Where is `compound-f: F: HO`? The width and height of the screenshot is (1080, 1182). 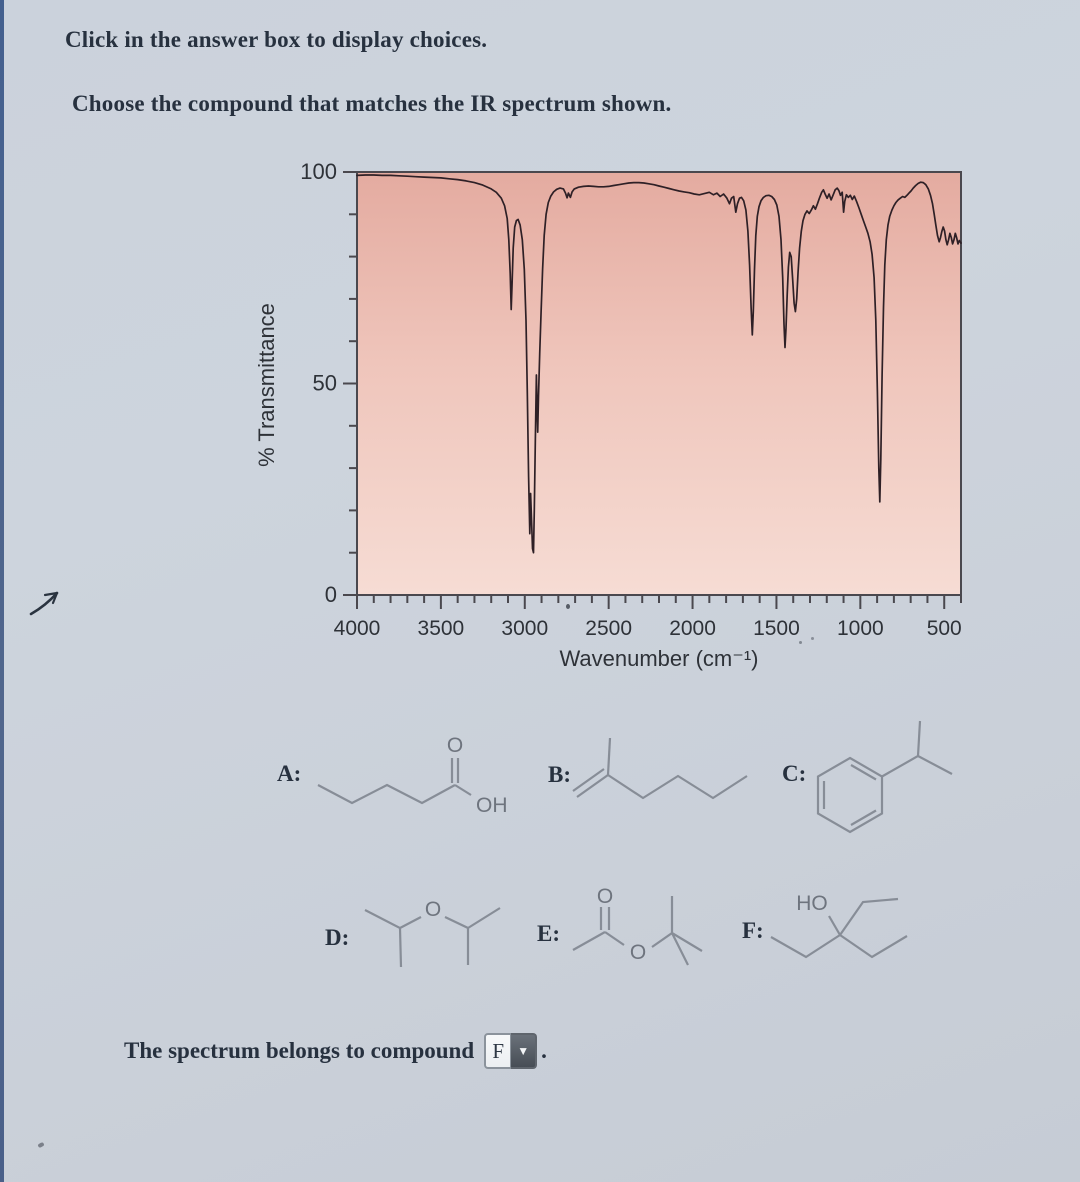 compound-f: F: HO is located at coordinates (825, 925).